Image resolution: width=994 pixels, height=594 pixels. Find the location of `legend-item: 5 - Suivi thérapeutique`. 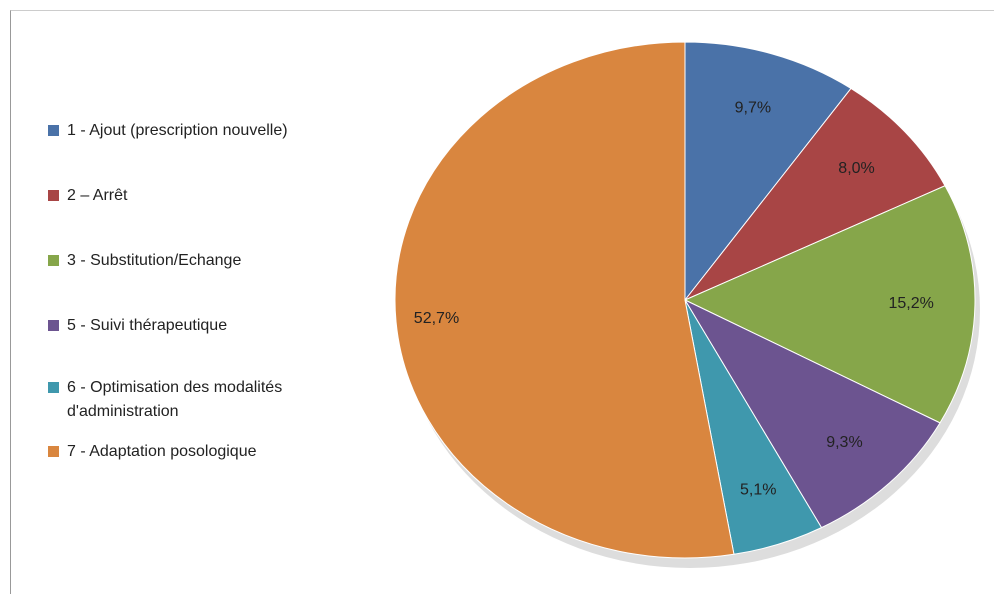

legend-item: 5 - Suivi thérapeutique is located at coordinates (203, 326).